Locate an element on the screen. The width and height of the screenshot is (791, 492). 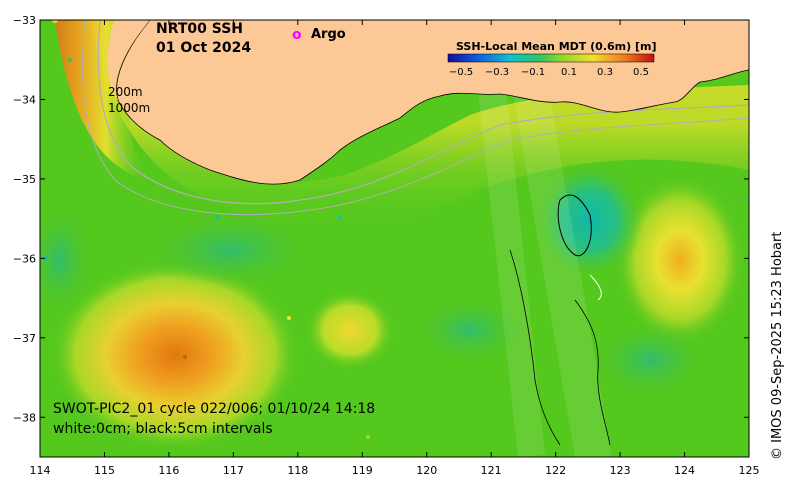
x-tick-label: 122 is located at coordinates (555, 470).